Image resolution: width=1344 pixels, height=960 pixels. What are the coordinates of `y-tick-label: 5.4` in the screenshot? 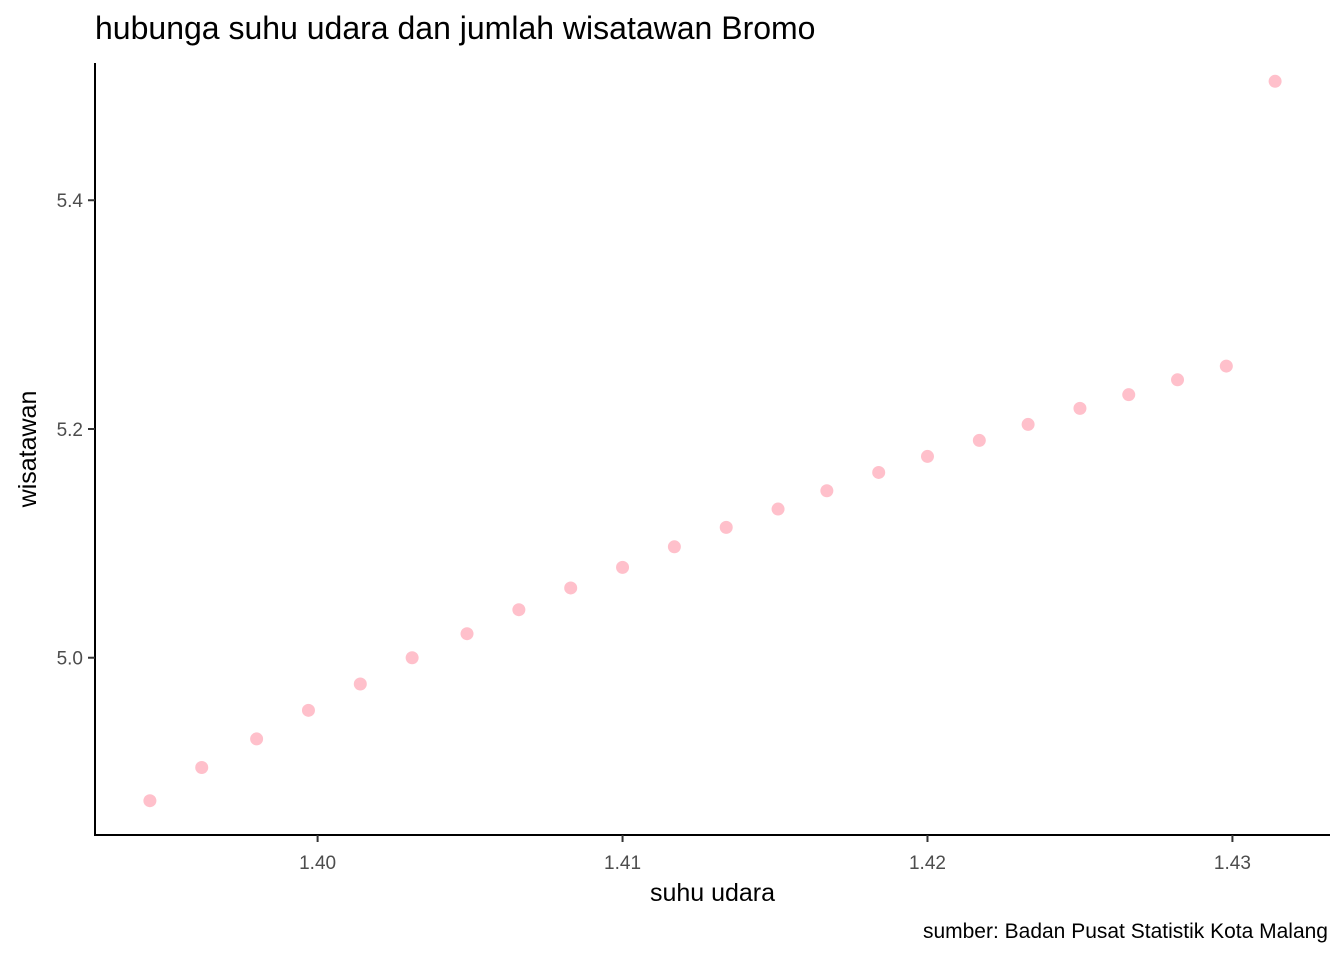 It's located at (70, 201).